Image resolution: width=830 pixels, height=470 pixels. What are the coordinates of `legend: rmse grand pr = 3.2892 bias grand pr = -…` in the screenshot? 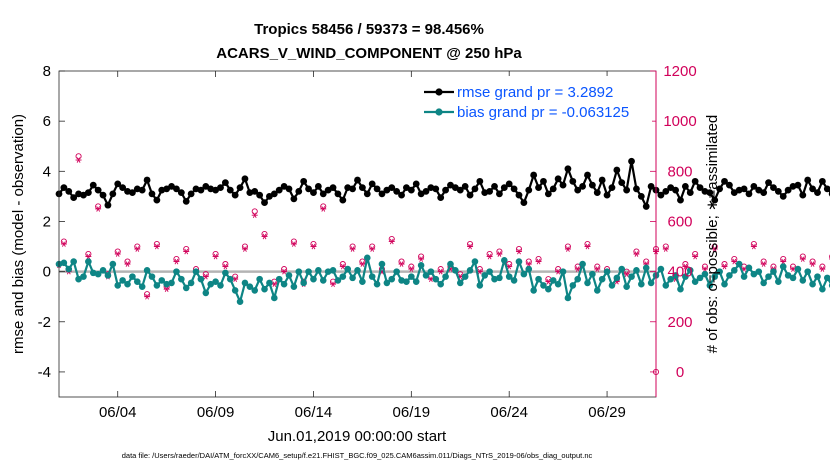 It's located at (536, 101).